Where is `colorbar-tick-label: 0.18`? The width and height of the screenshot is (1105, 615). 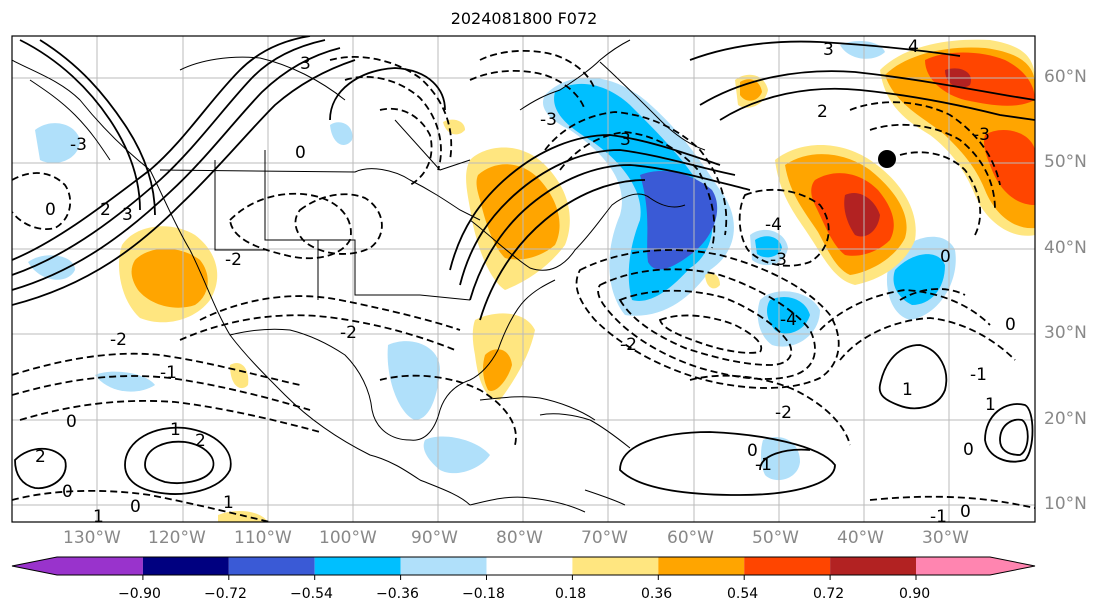 colorbar-tick-label: 0.18 is located at coordinates (571, 594).